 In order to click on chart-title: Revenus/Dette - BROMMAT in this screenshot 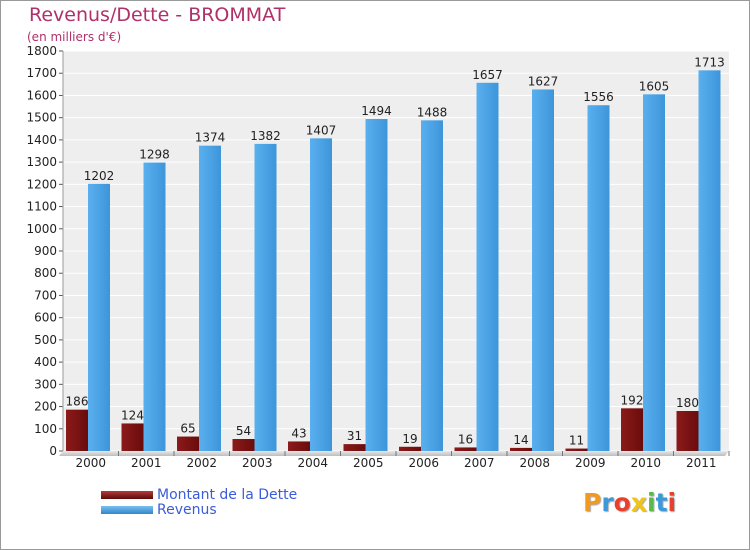, I will do `click(157, 15)`.